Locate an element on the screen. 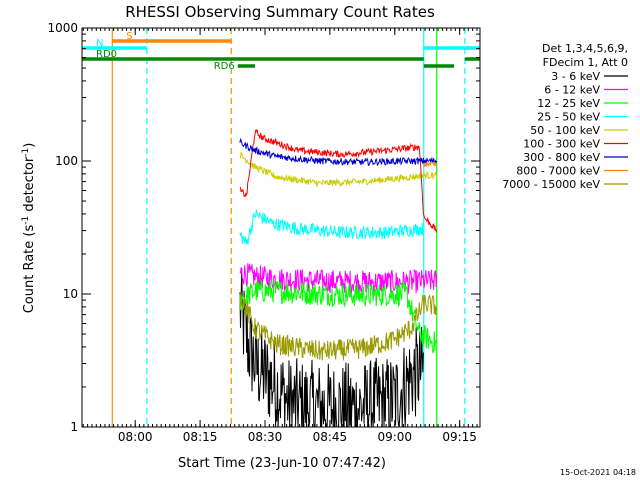  legend-label-0: 3 - 6 keV is located at coordinates (575, 76).